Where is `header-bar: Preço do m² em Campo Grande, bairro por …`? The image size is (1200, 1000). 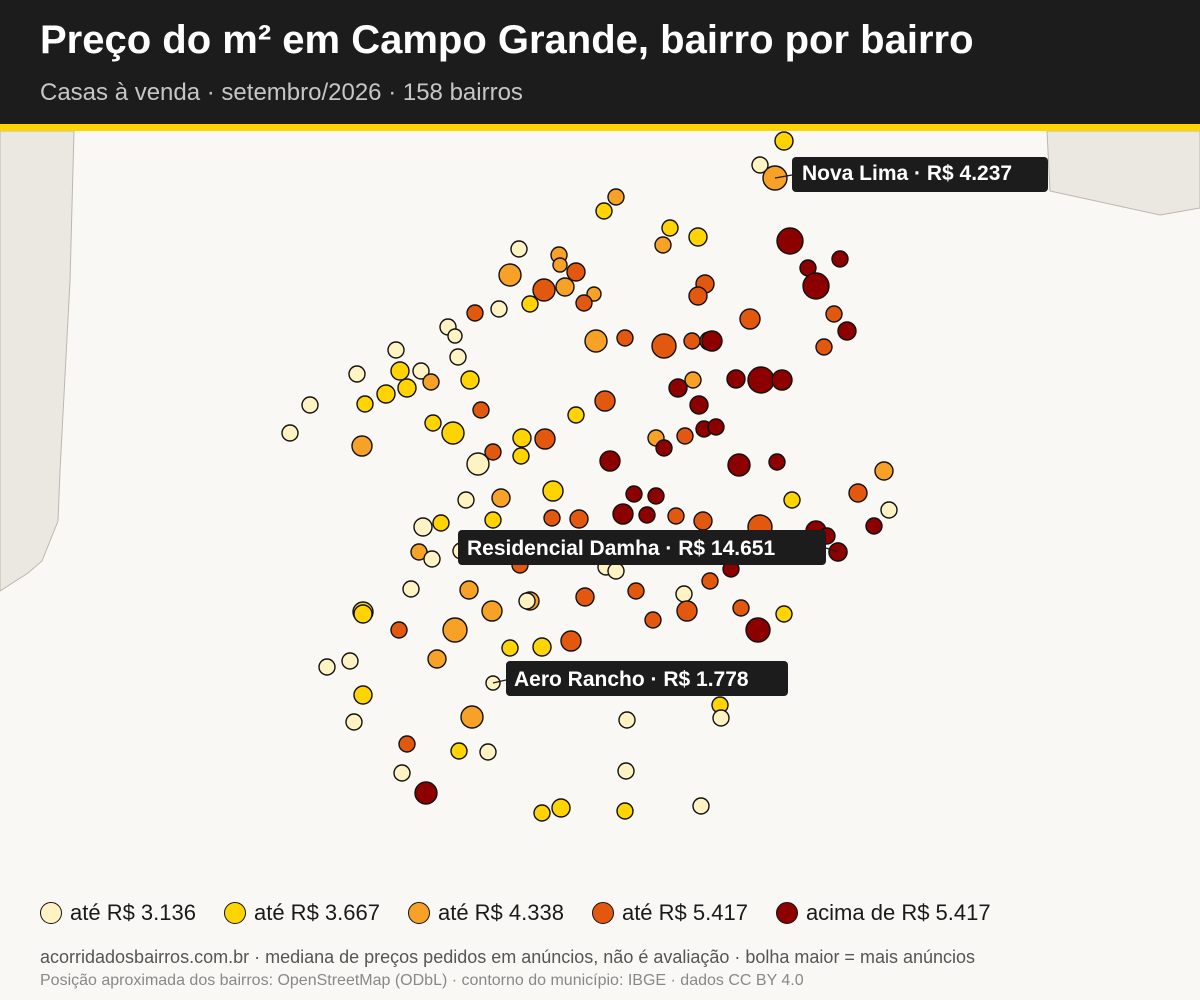 header-bar: Preço do m² em Campo Grande, bairro por … is located at coordinates (600, 62).